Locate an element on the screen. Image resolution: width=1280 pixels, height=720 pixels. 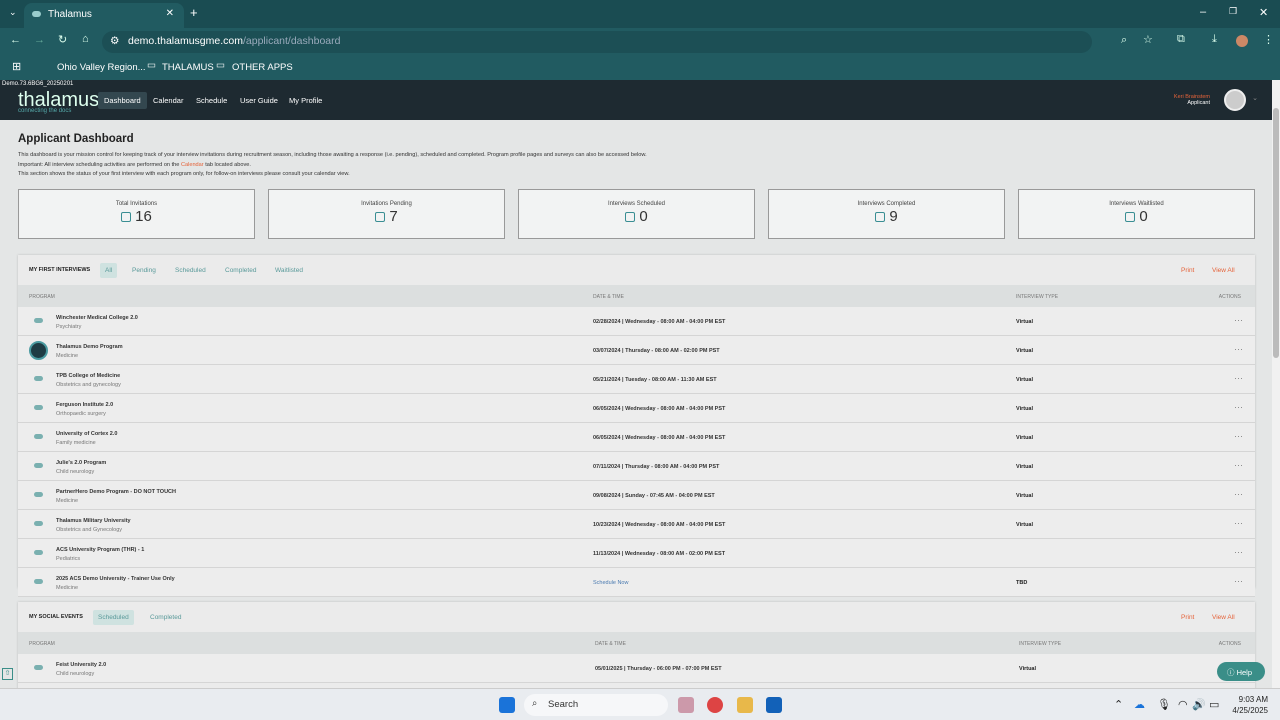
menu-icon: ⋮ is located at coordinates (1268, 40).